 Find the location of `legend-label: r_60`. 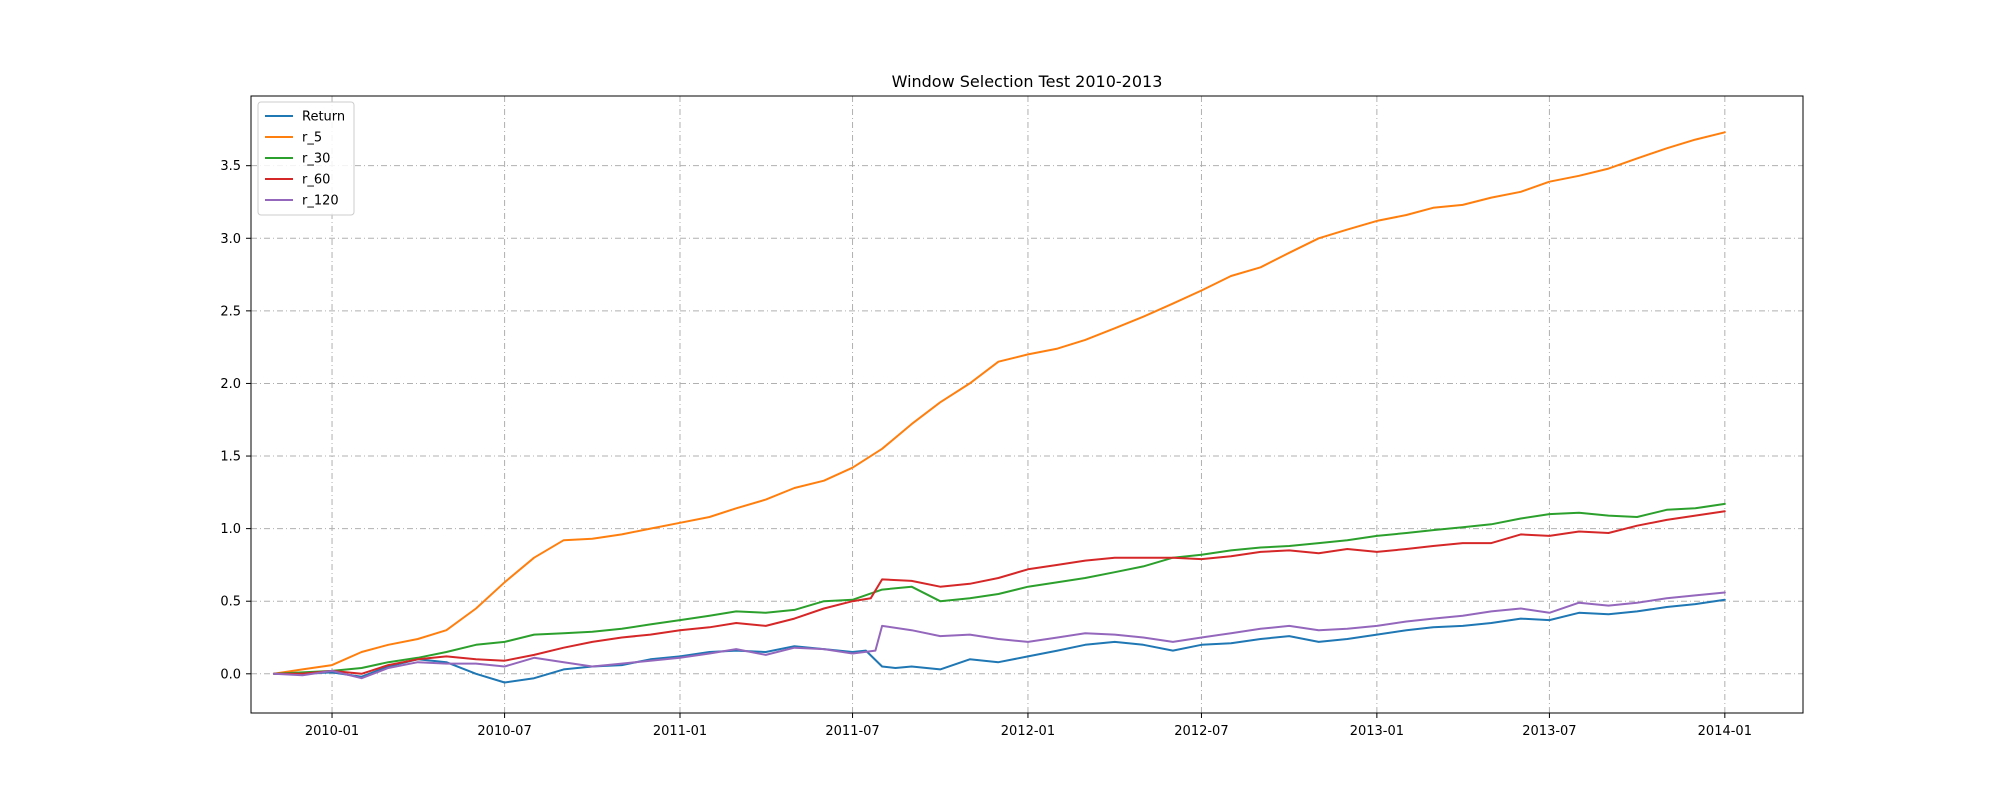

legend-label: r_60 is located at coordinates (316, 180).